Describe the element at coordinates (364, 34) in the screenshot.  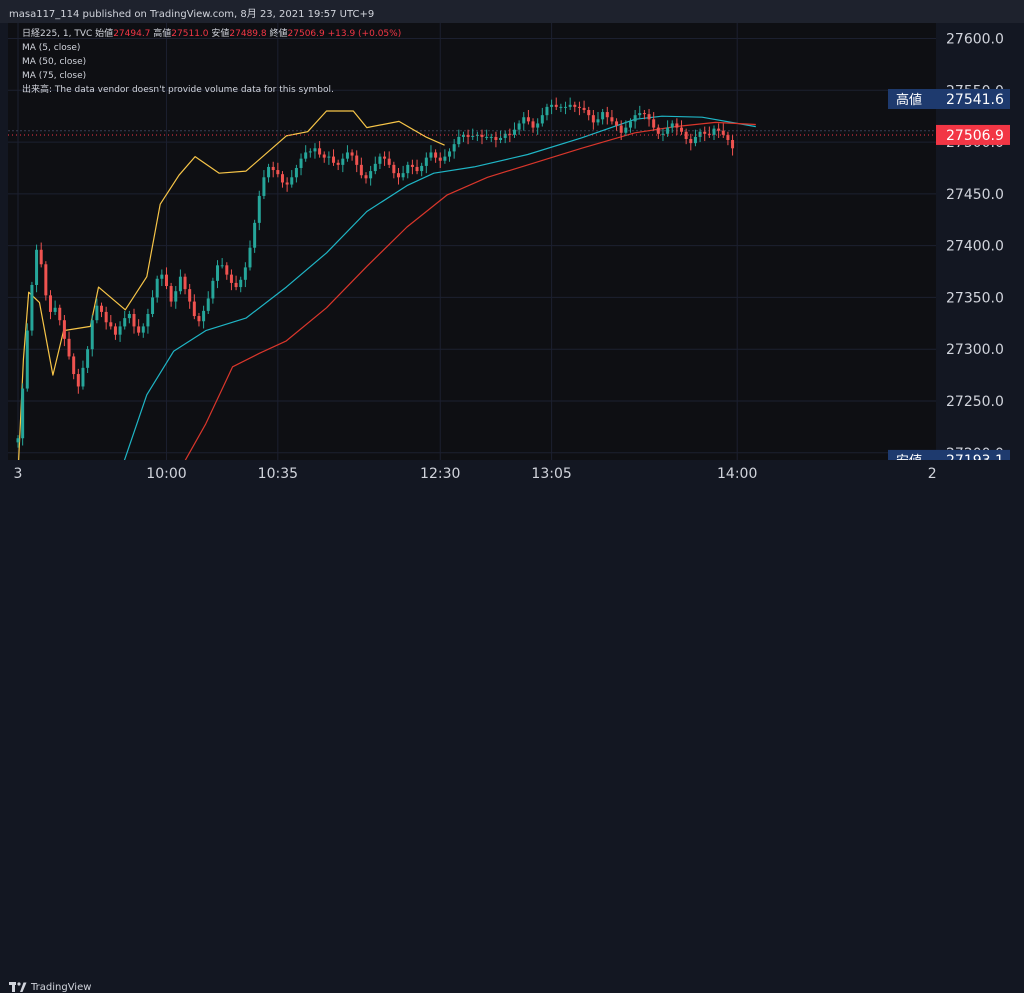
I see `legend-change: +13.9 (+0.05%)` at that location.